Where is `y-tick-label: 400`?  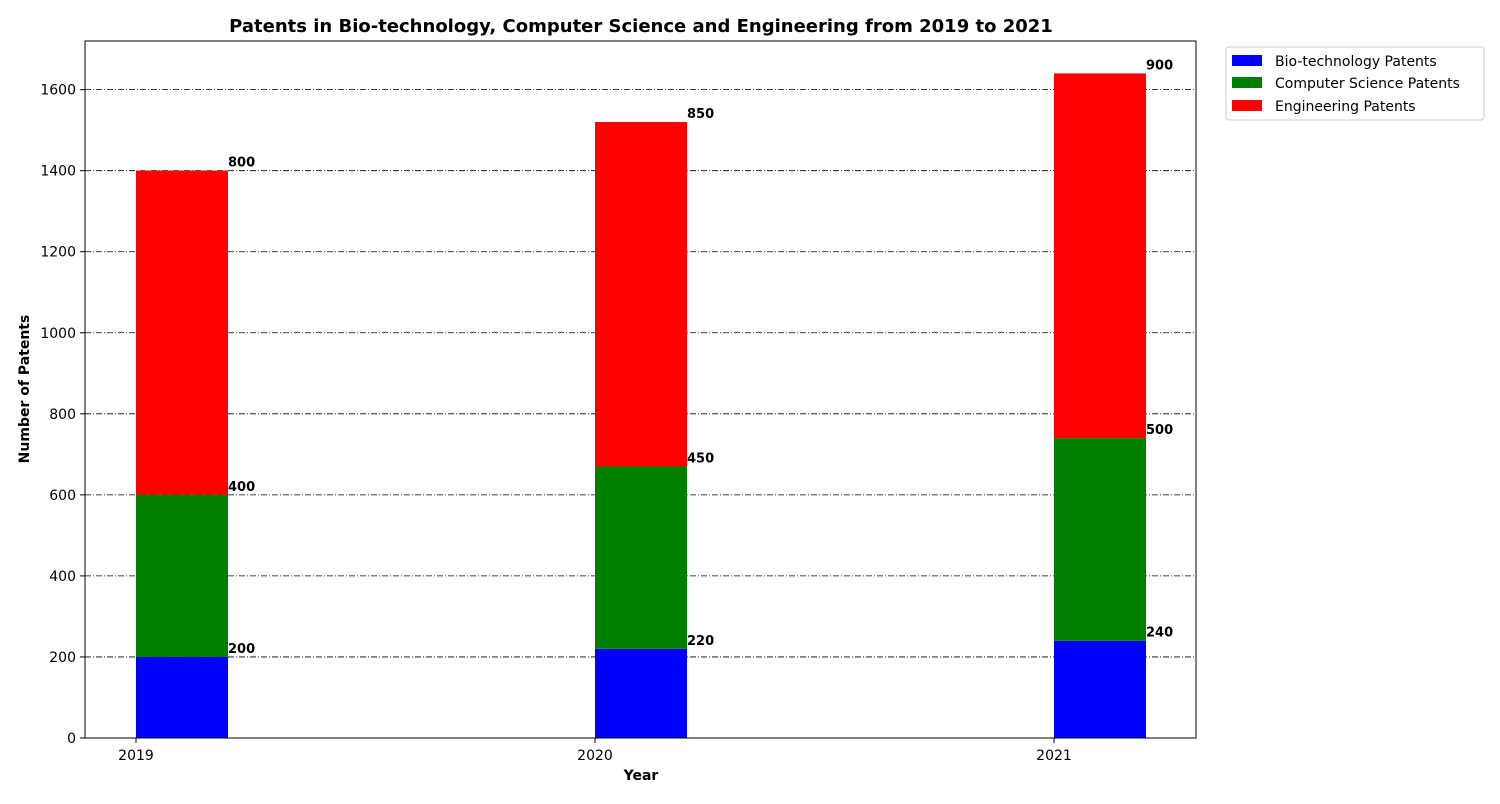
y-tick-label: 400 is located at coordinates (62, 577).